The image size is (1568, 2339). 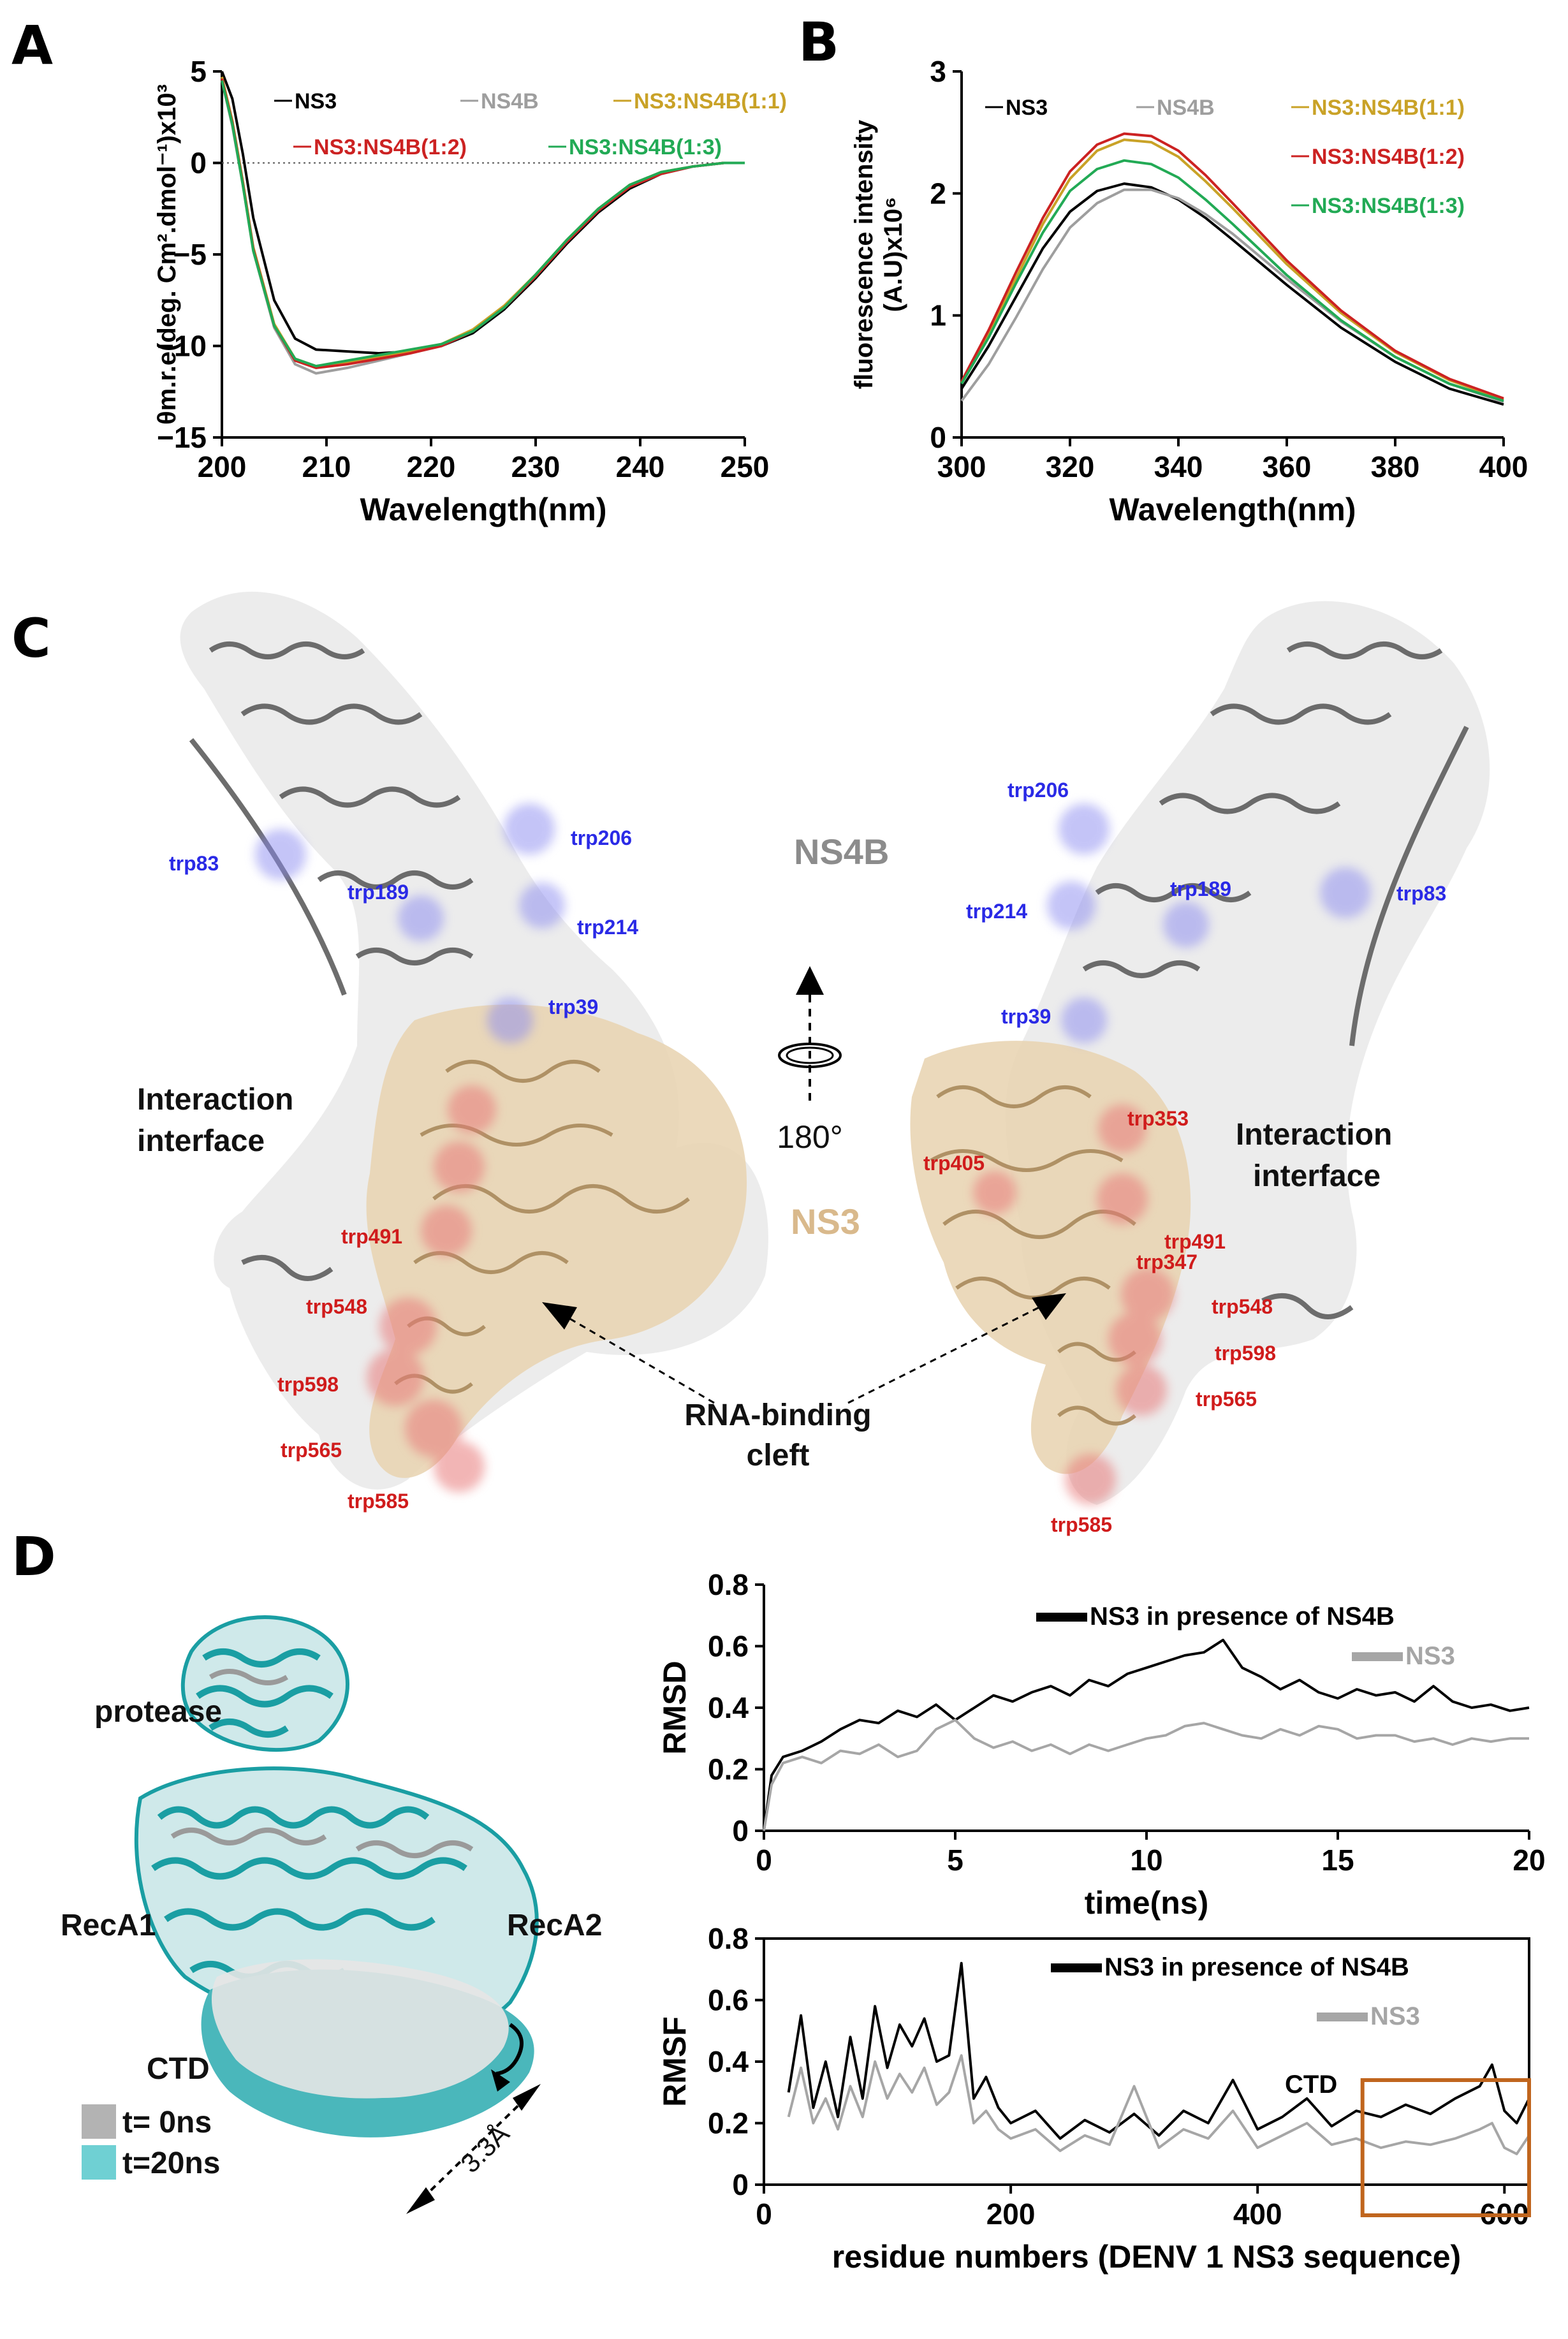 I want to click on interface-right-line1: Interaction, so click(x=1314, y=1135).